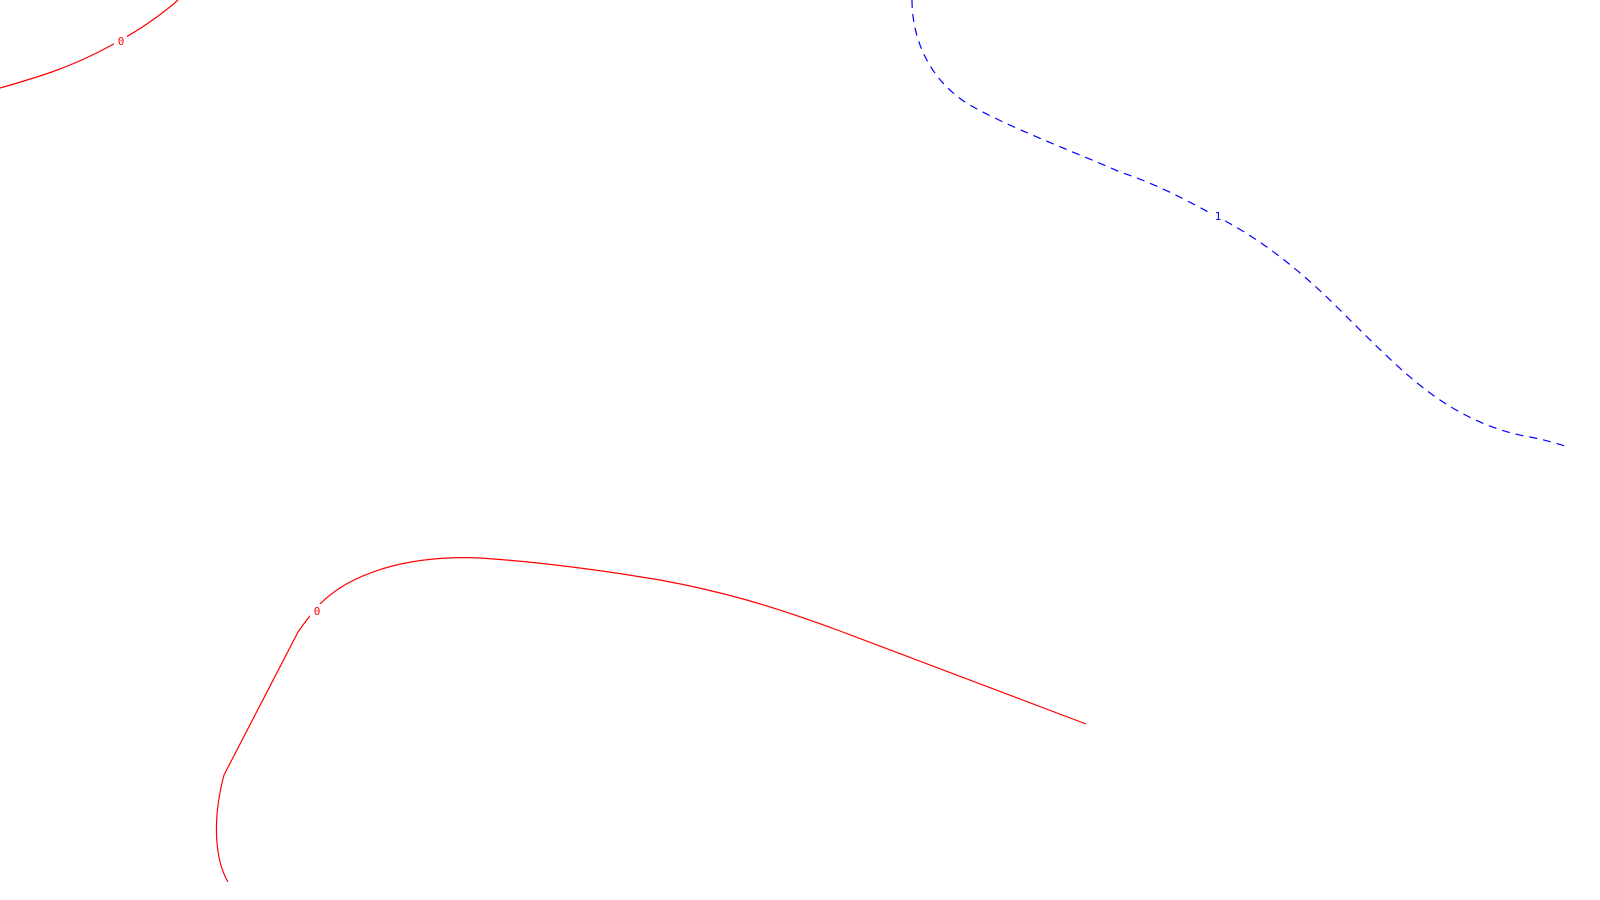 This screenshot has height=900, width=1600. I want to click on contour-line-0-top-left, so click(89, 44).